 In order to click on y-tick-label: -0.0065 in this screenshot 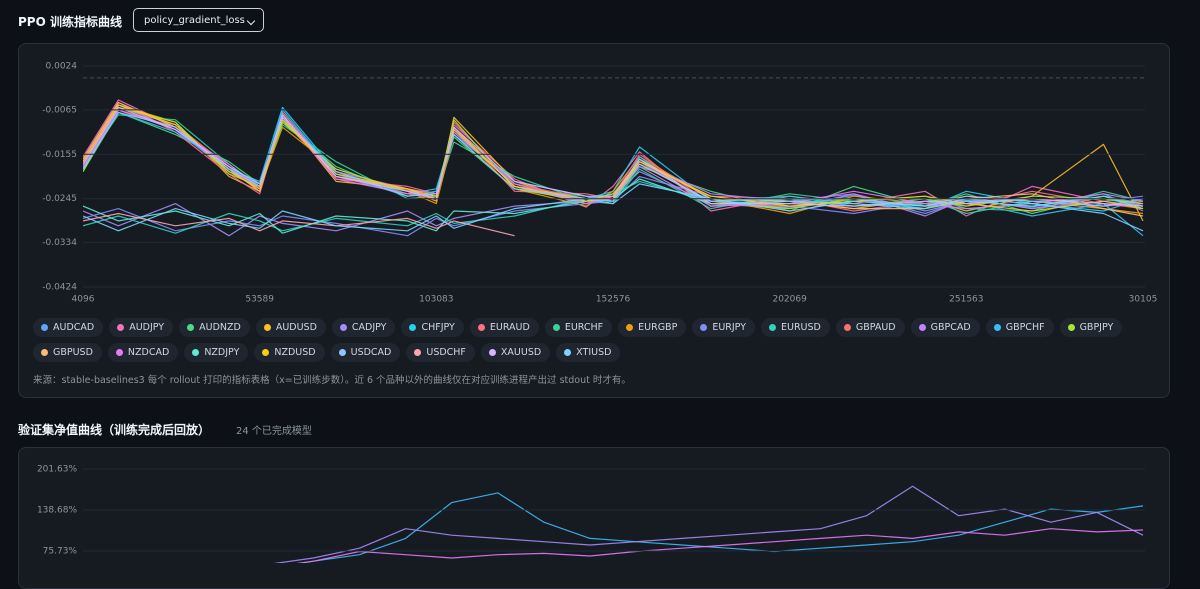, I will do `click(59, 110)`.